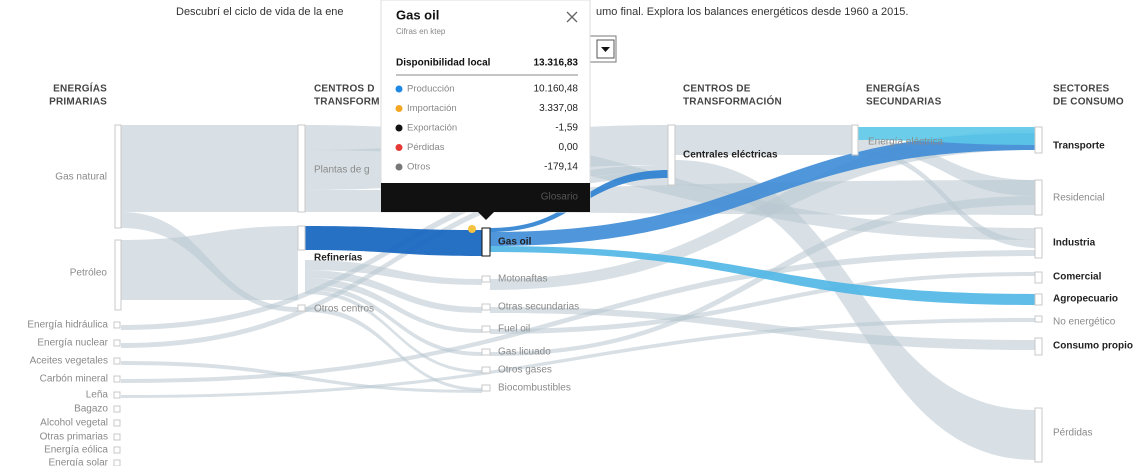 Image resolution: width=1136 pixels, height=471 pixels. Describe the element at coordinates (344, 89) in the screenshot. I see `column-header: CENTROS D` at that location.